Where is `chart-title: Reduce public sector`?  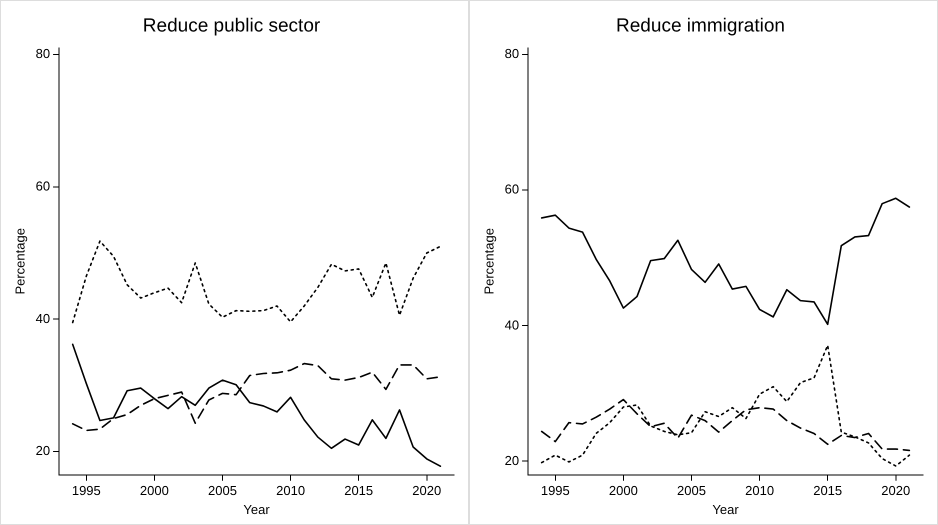
chart-title: Reduce public sector is located at coordinates (231, 26).